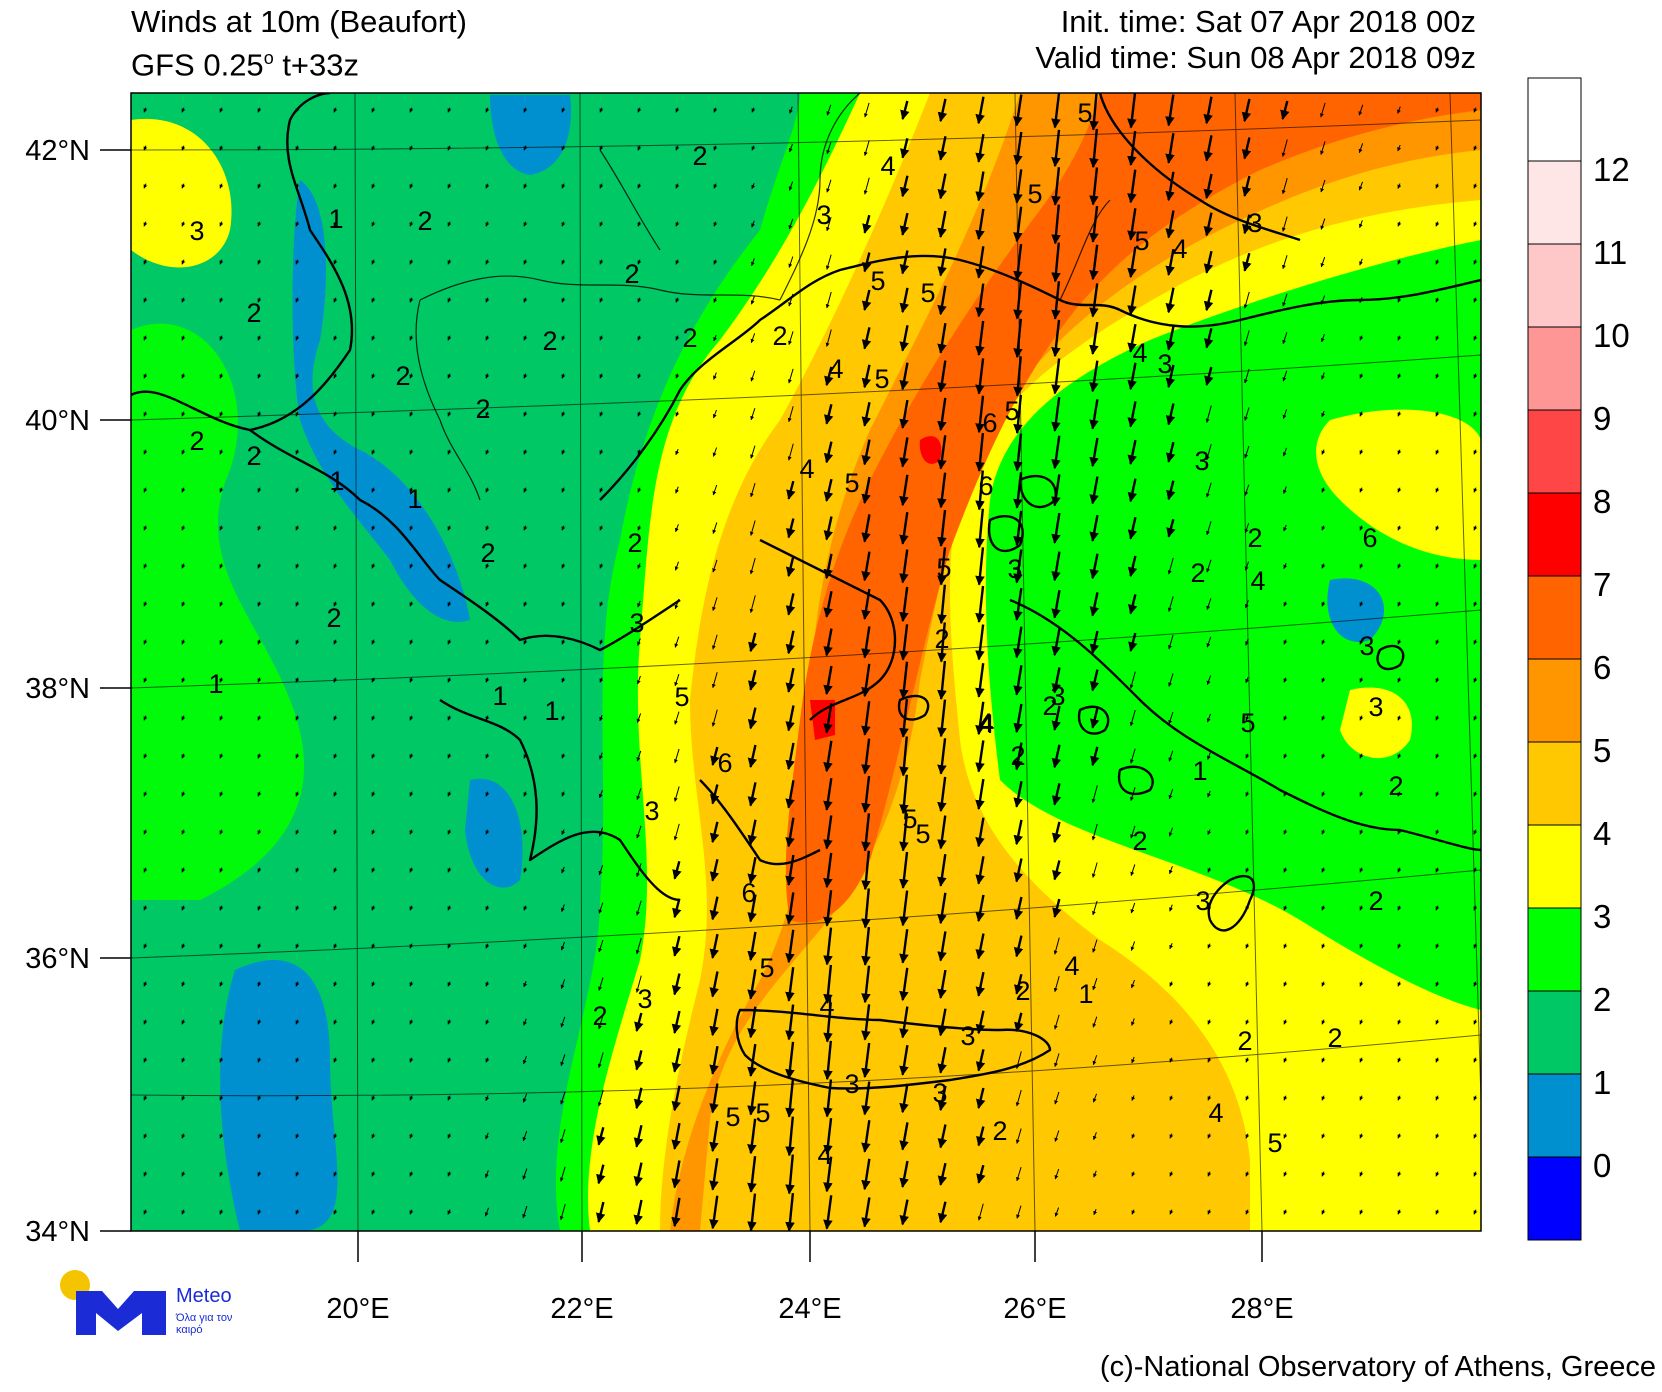  What do you see at coordinates (824, 1155) in the screenshot?
I see `contour-label: 4` at bounding box center [824, 1155].